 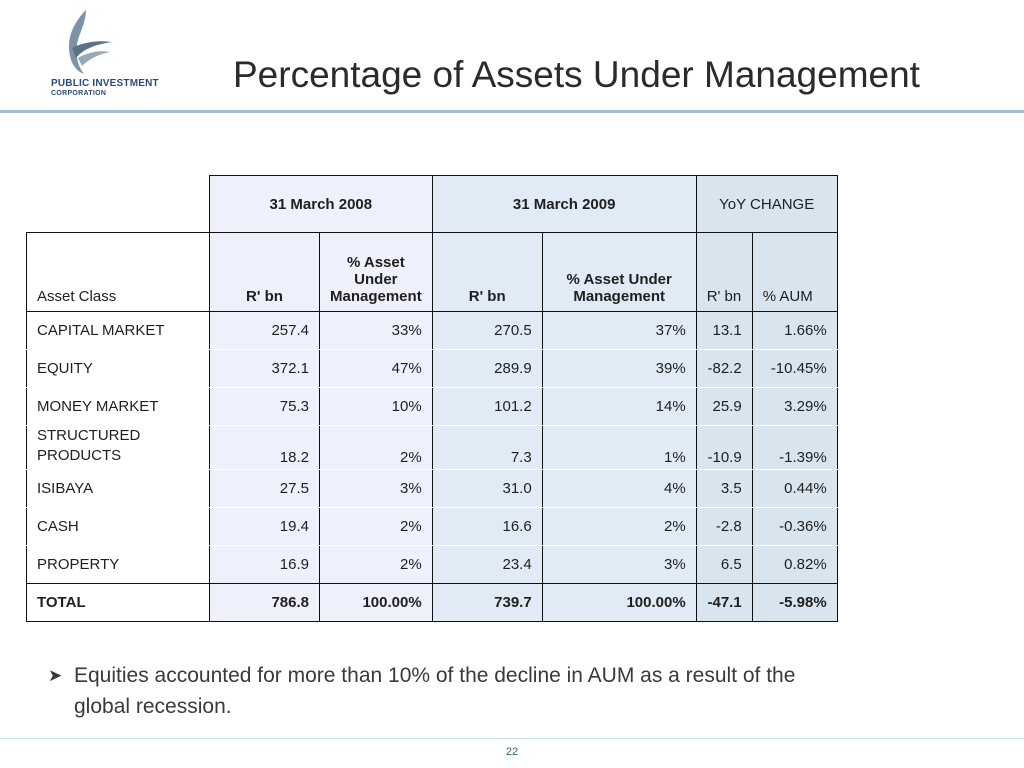 I want to click on rbn-yoy-cell: -2.8, so click(x=724, y=526).